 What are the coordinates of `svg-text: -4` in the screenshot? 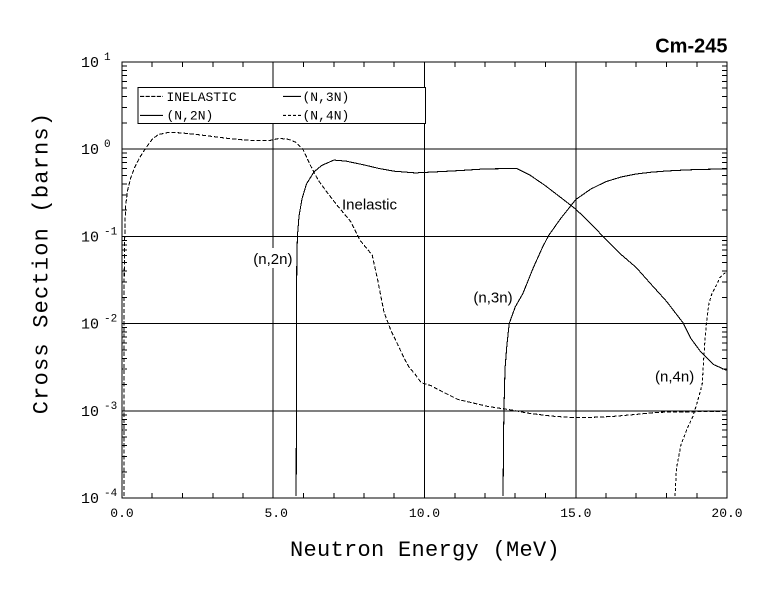 It's located at (111, 494).